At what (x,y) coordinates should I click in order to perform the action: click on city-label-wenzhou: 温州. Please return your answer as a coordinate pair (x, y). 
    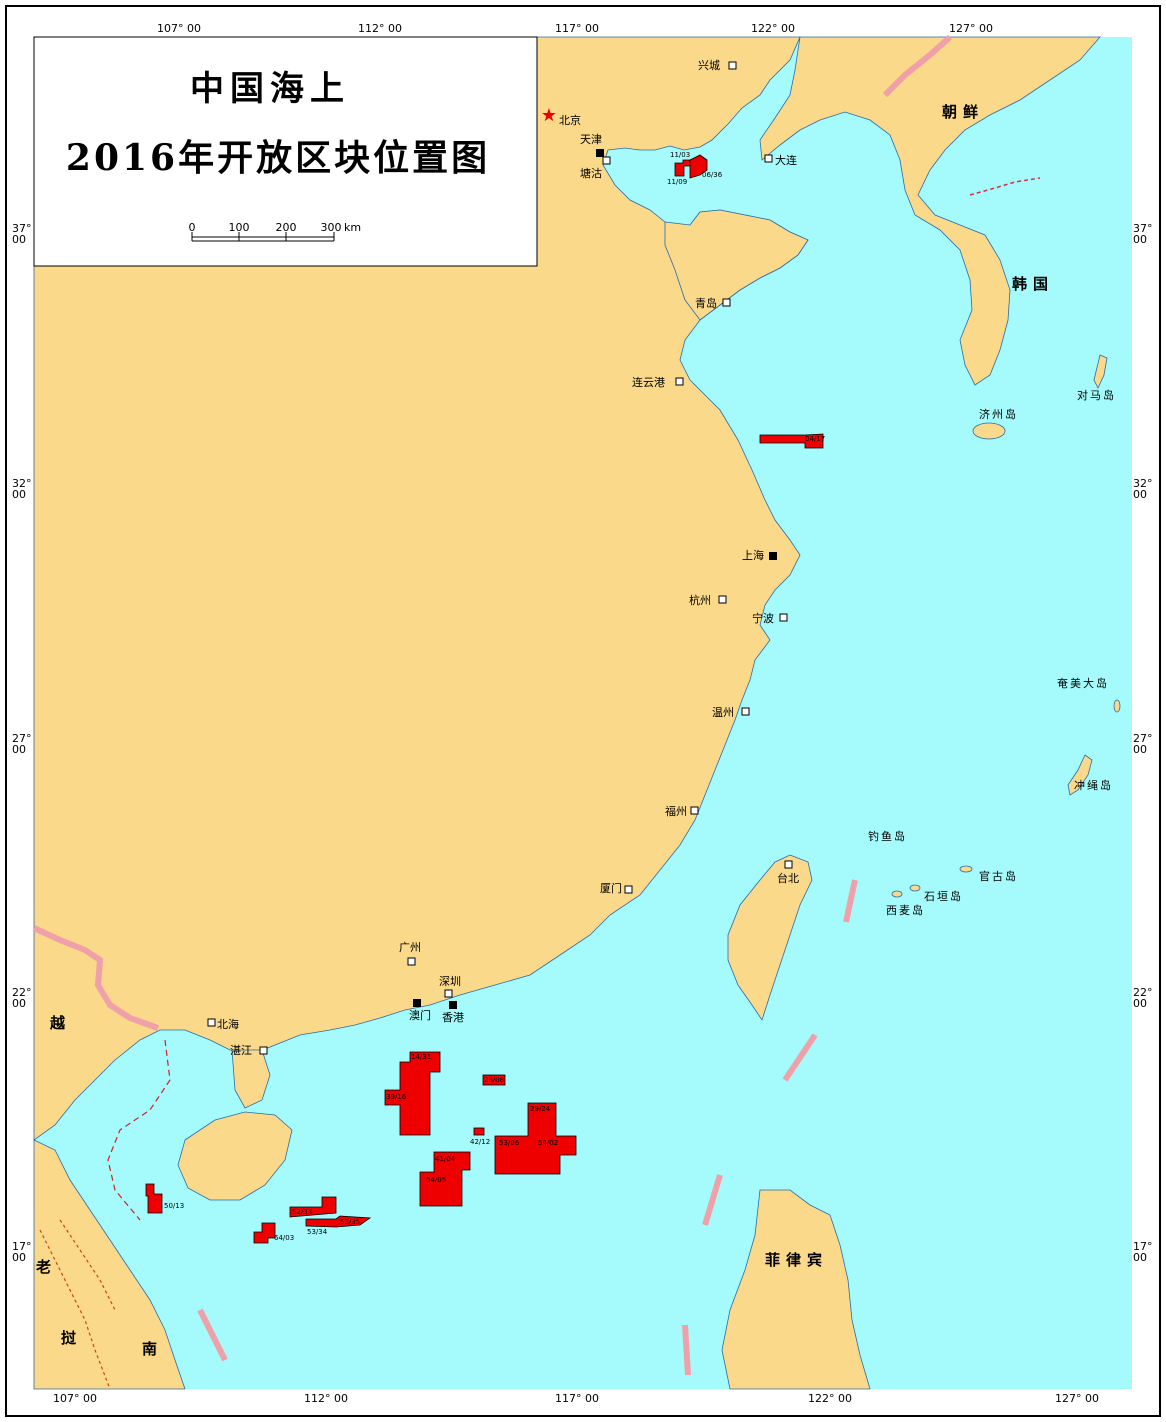
    Looking at the image, I should click on (723, 712).